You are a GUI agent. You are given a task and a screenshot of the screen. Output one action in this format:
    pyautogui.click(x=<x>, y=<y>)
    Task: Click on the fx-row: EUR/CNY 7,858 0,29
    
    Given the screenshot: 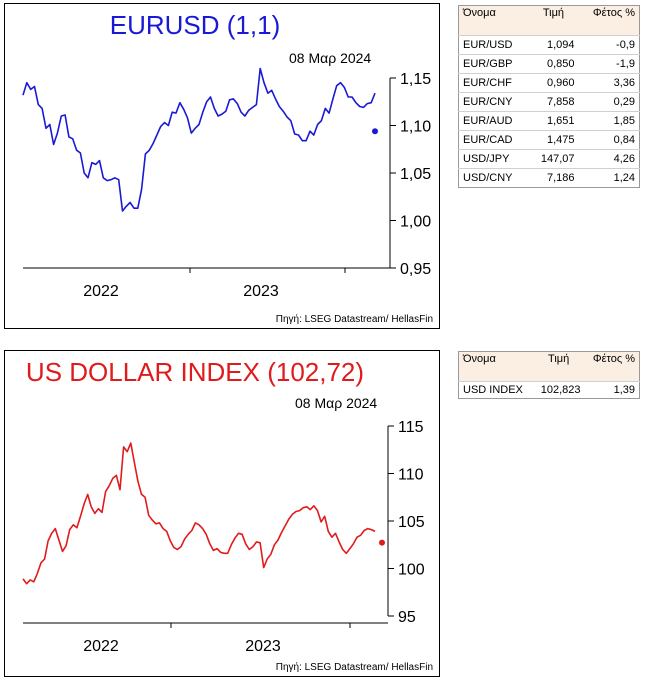 What is the action you would take?
    pyautogui.click(x=549, y=102)
    